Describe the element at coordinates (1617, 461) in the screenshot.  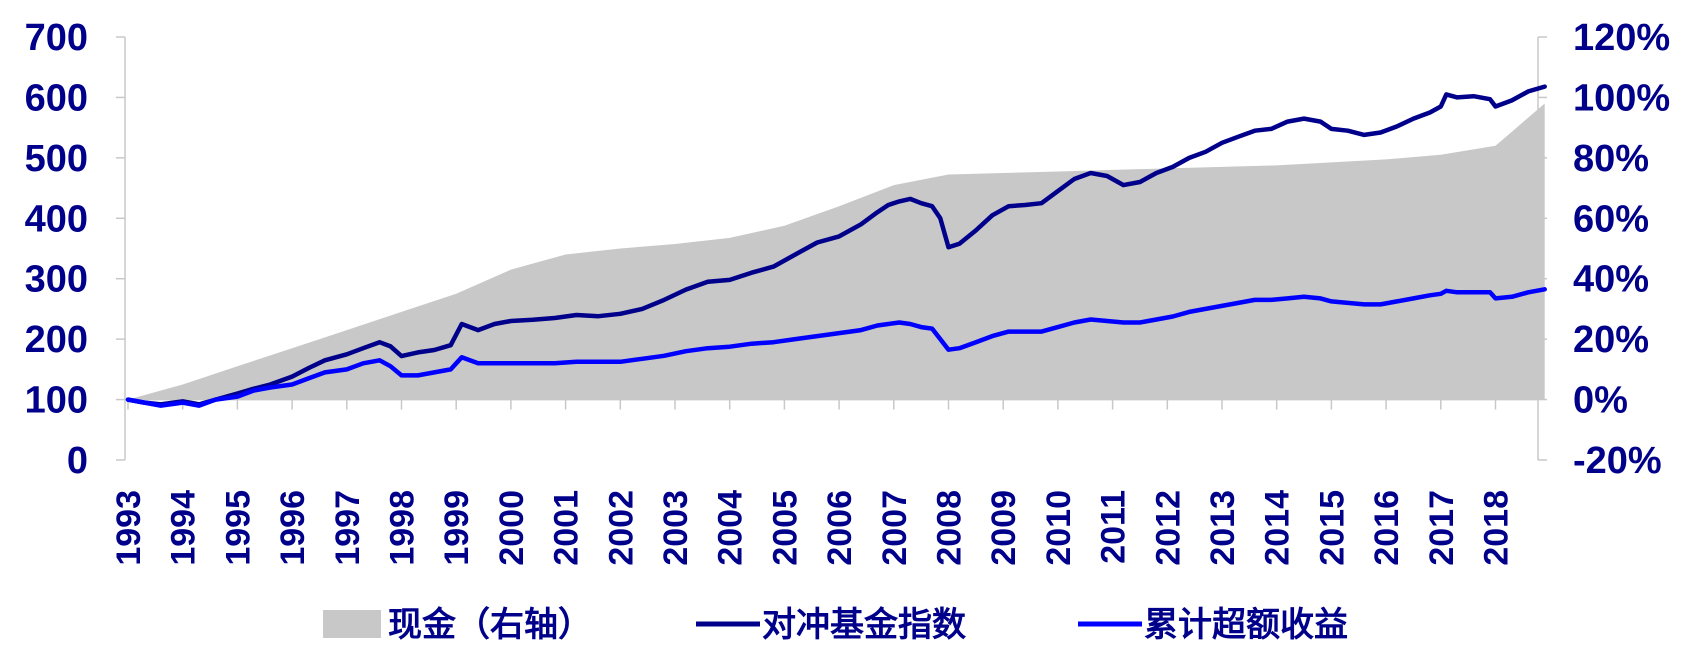
I see `y-tick-label-right: -20%` at that location.